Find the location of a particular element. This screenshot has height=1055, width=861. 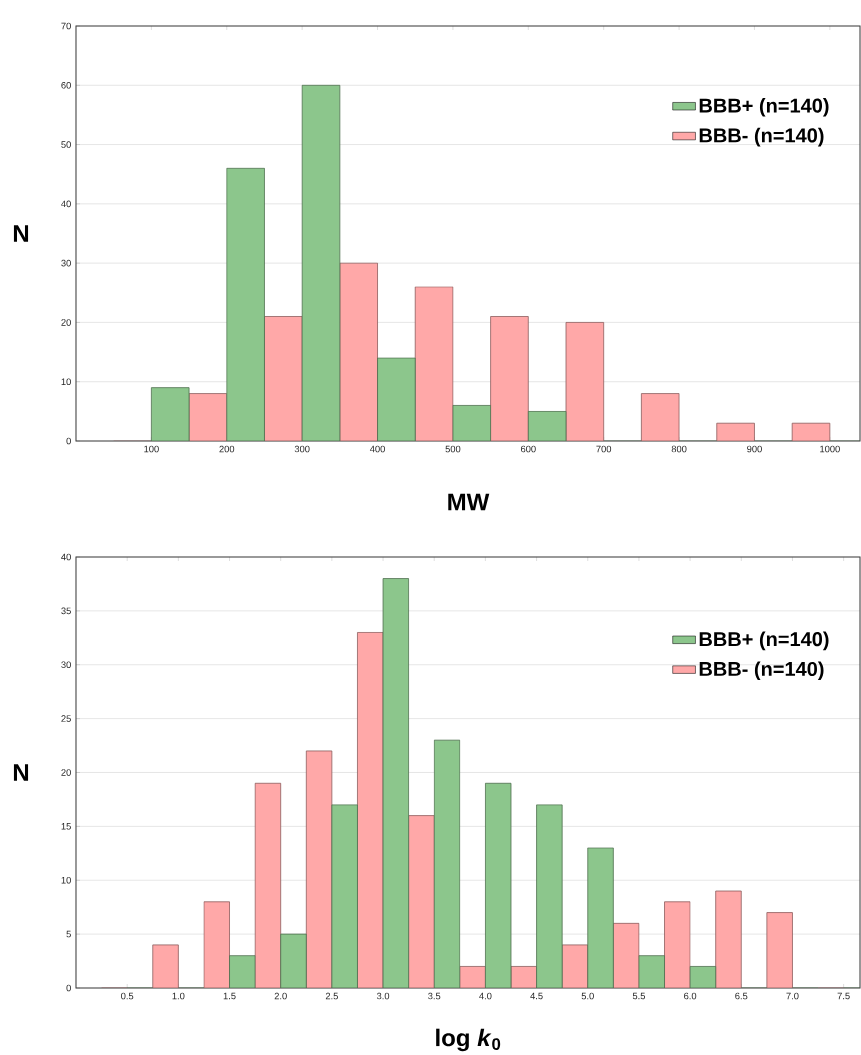

x-tick-label: 4.0 is located at coordinates (485, 996).